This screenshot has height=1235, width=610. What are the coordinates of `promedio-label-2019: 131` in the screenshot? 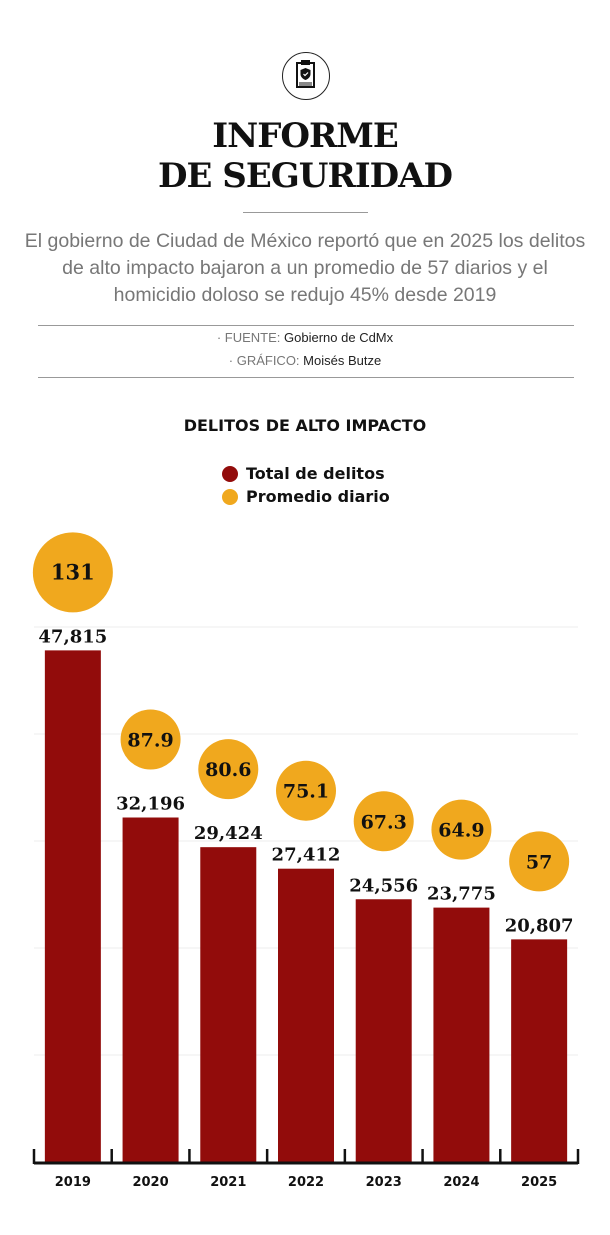 It's located at (73, 571).